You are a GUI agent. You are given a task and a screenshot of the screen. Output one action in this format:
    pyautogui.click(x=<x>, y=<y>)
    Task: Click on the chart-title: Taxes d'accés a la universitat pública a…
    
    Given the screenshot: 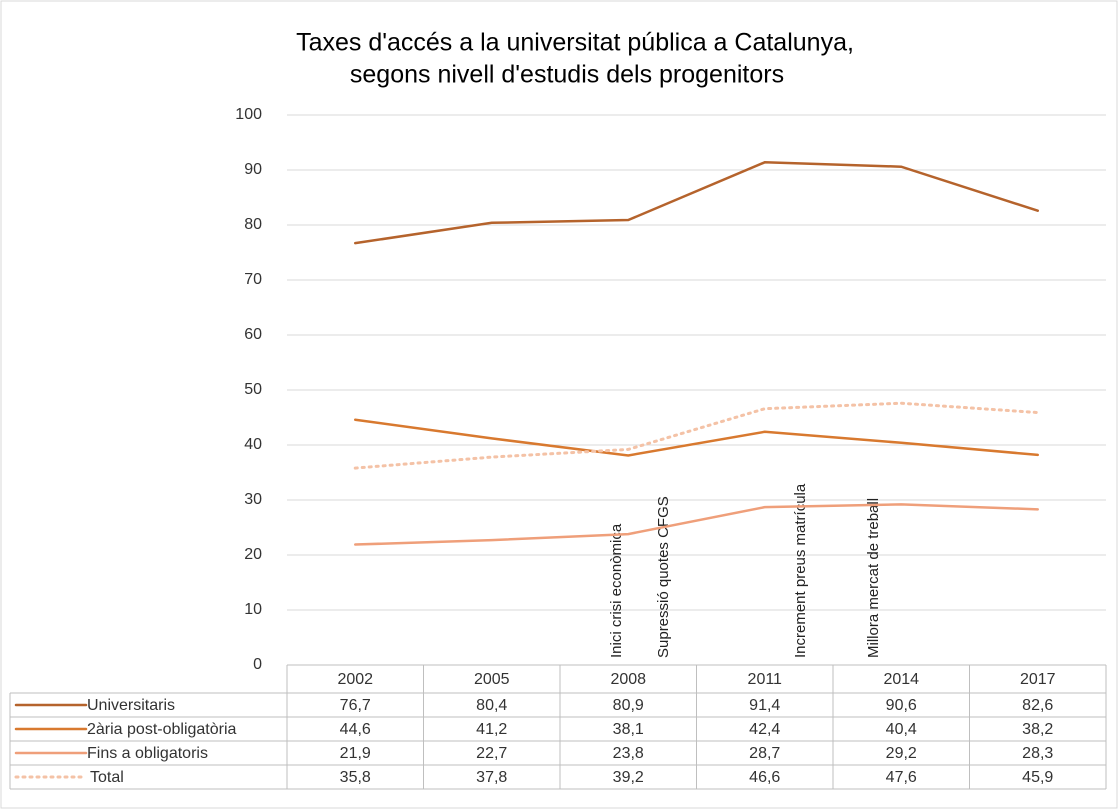 What is the action you would take?
    pyautogui.click(x=575, y=43)
    